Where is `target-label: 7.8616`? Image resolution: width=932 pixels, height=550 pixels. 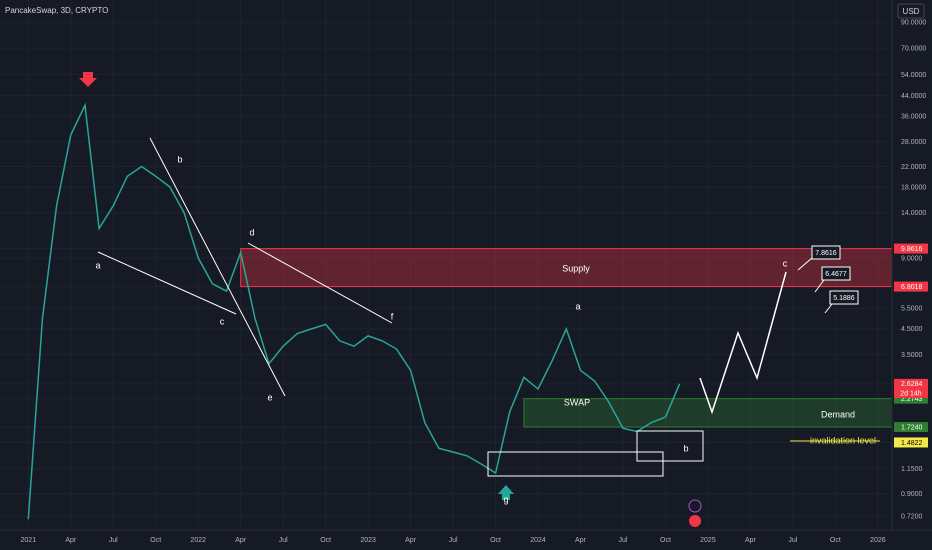
target-label: 7.8616 is located at coordinates (826, 253).